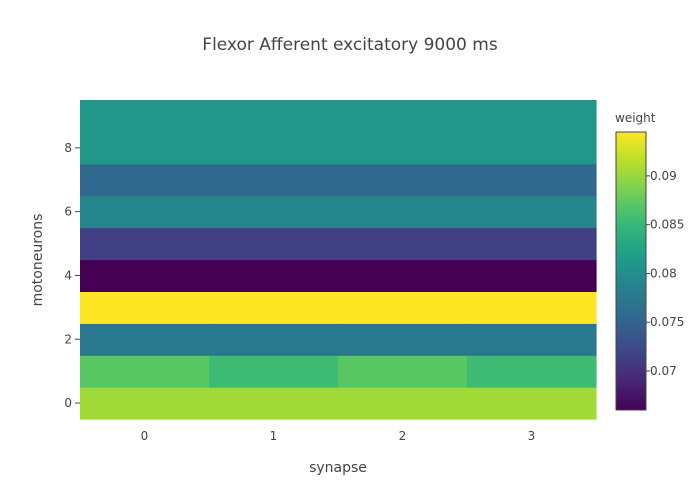 This screenshot has height=504, width=700. I want to click on colorbar-tick-label: 0.08, so click(663, 273).